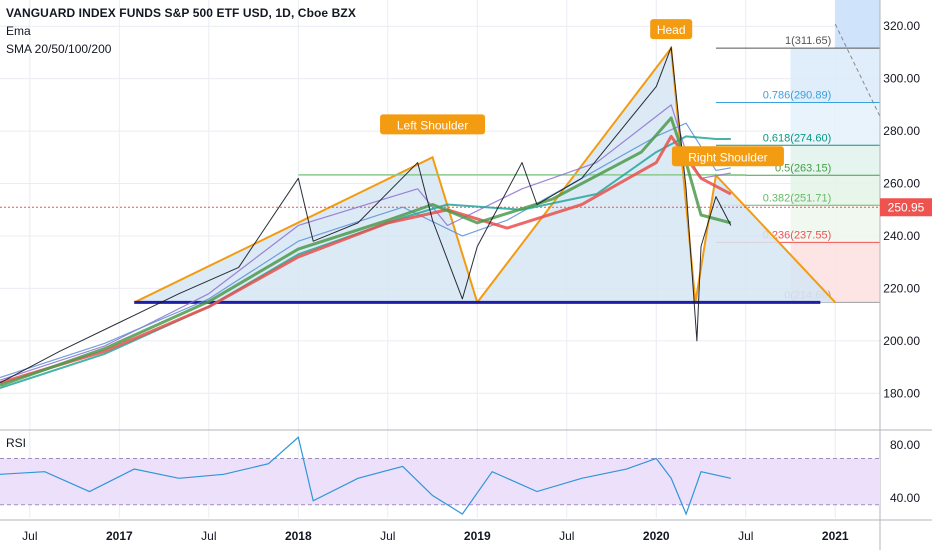  I want to click on current-price-label: 250.95, so click(906, 207).